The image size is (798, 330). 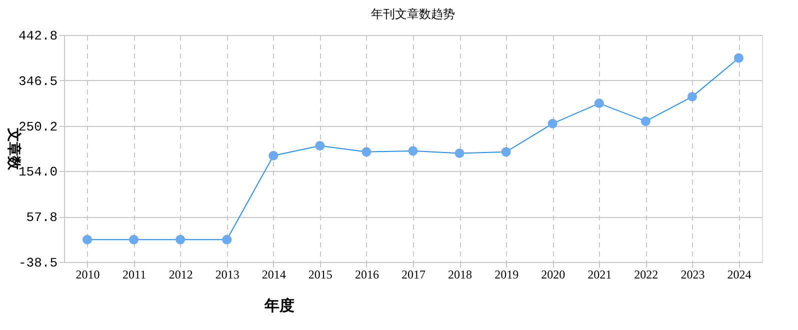 I want to click on x-tick-label: 2020, so click(x=553, y=275).